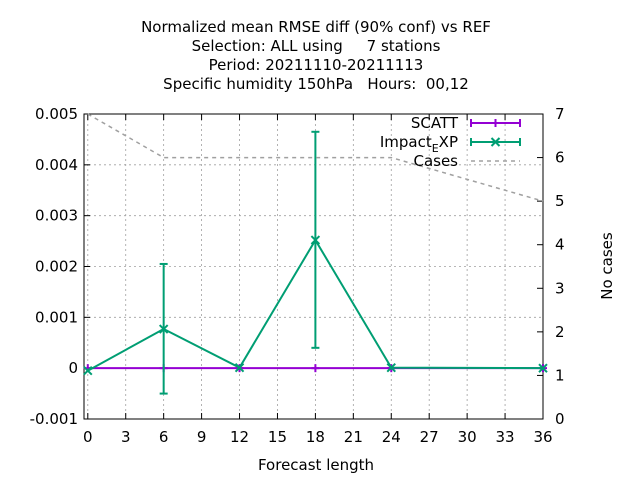 Image resolution: width=640 pixels, height=480 pixels. What do you see at coordinates (239, 437) in the screenshot?
I see `x-tick-label: 12` at bounding box center [239, 437].